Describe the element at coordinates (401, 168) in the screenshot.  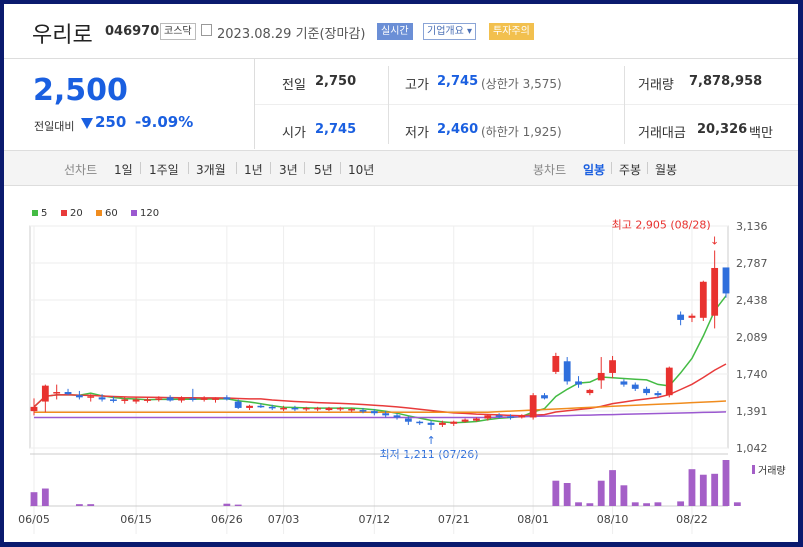
I see `chart-period-tabs: 선차트 1일 1주일 3개월 1년 3년 5년 10년 봉차트 일봉 주봉 월봉` at that location.